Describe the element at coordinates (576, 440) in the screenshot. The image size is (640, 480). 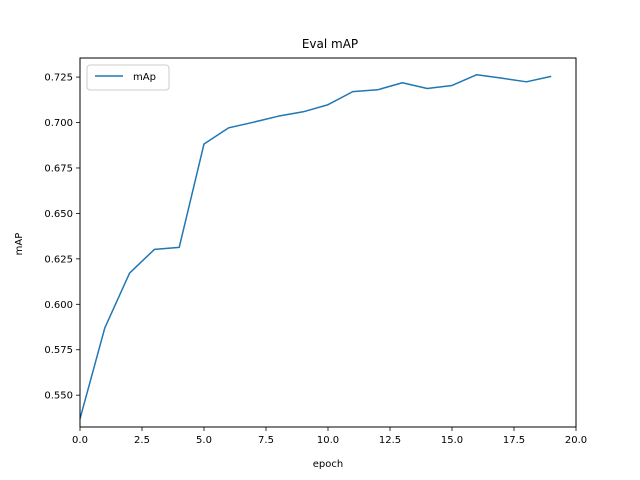
I see `x-tick-label: 20.0` at that location.